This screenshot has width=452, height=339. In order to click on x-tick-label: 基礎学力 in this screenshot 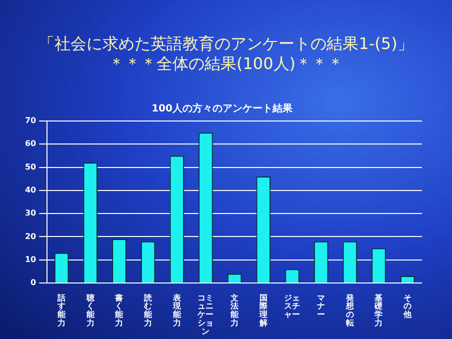, I will do `click(379, 310)`.